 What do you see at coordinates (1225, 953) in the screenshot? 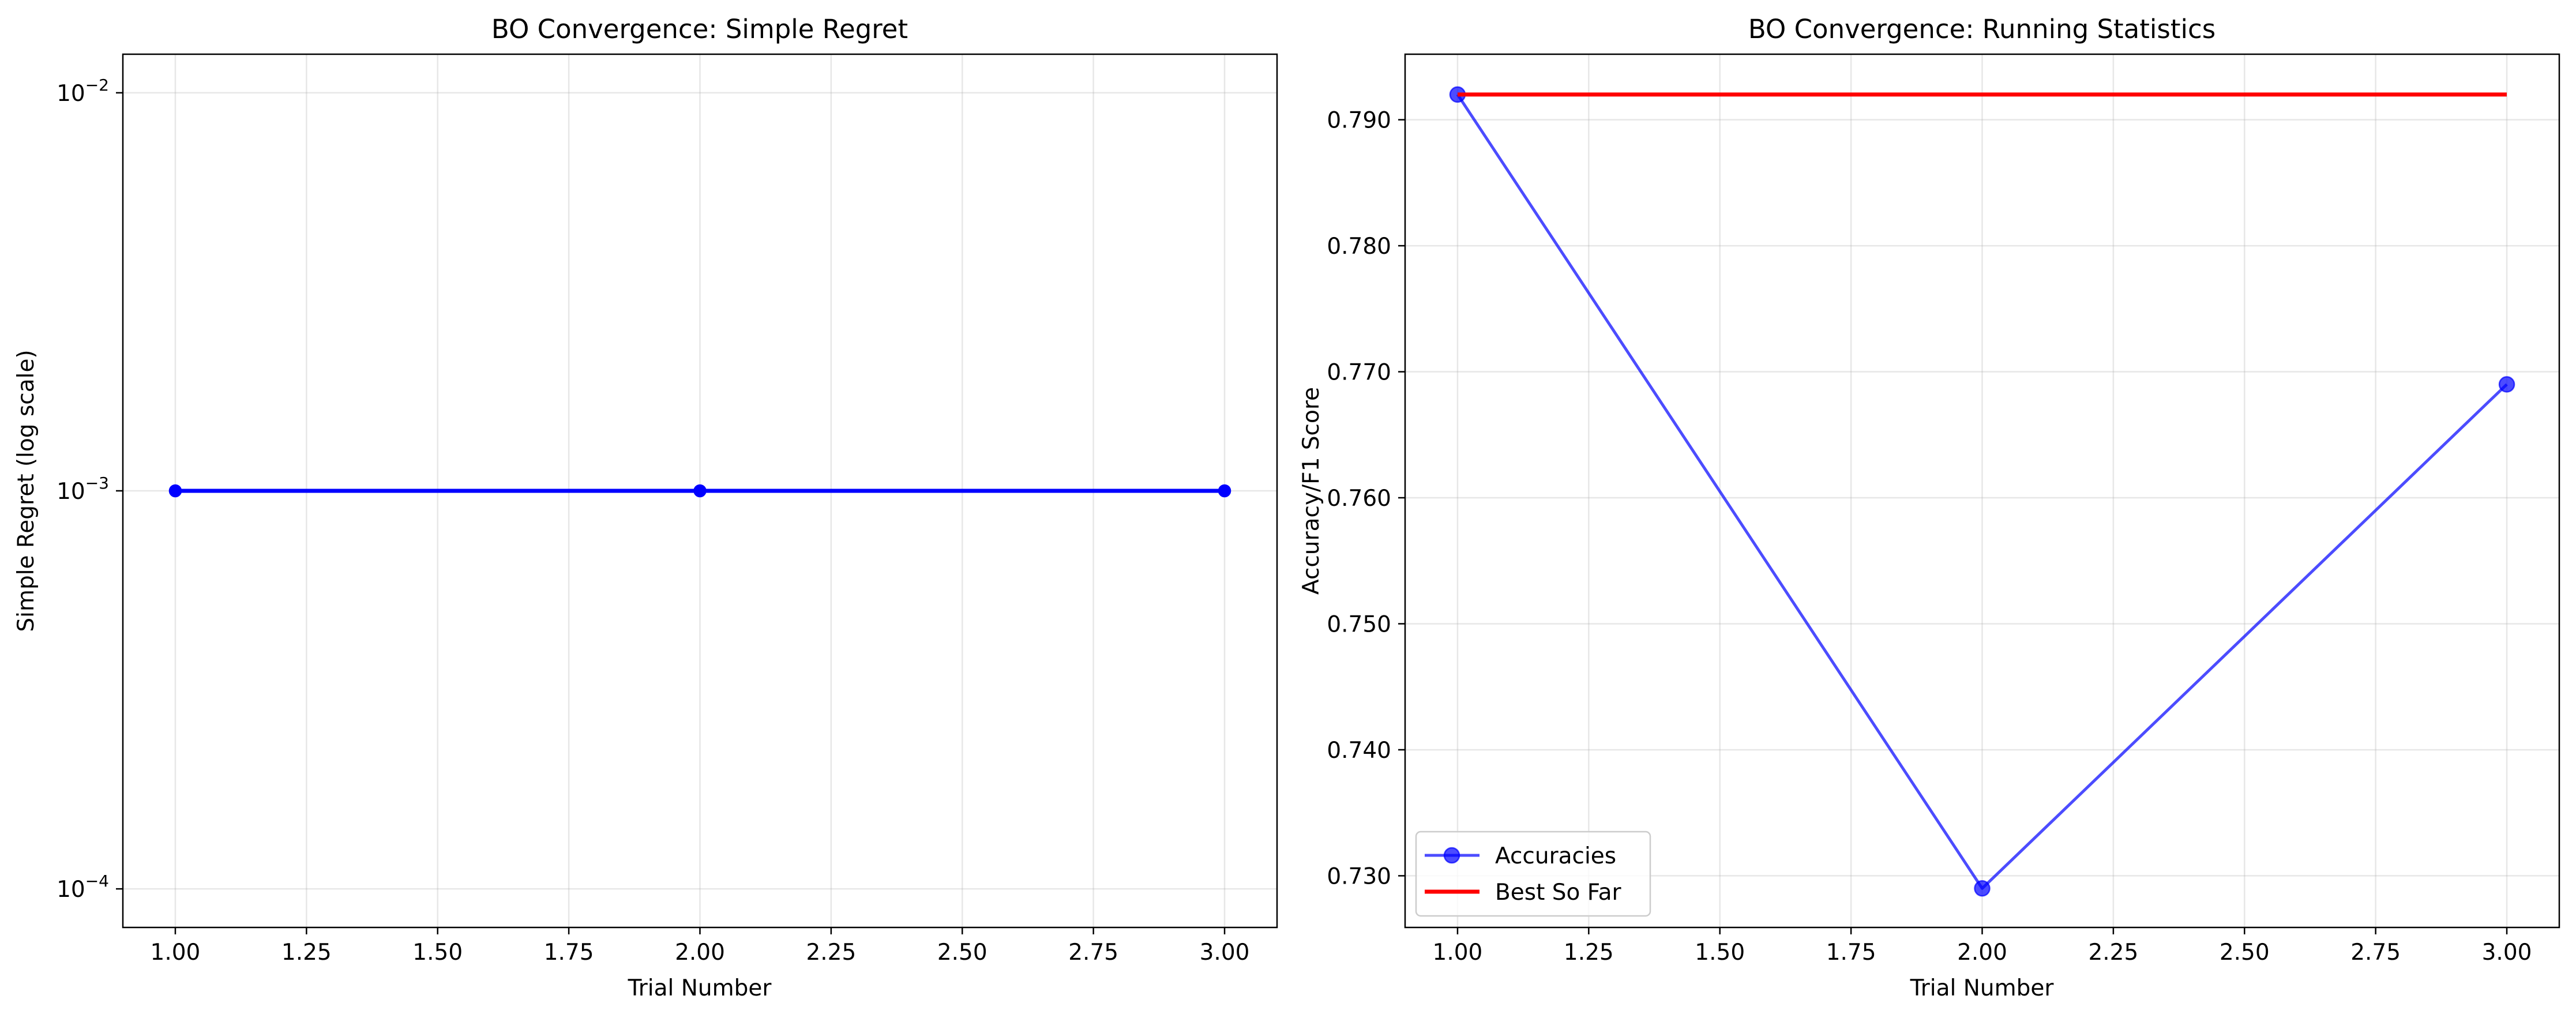
I see `regret-x-tick-label: 3.00` at bounding box center [1225, 953].